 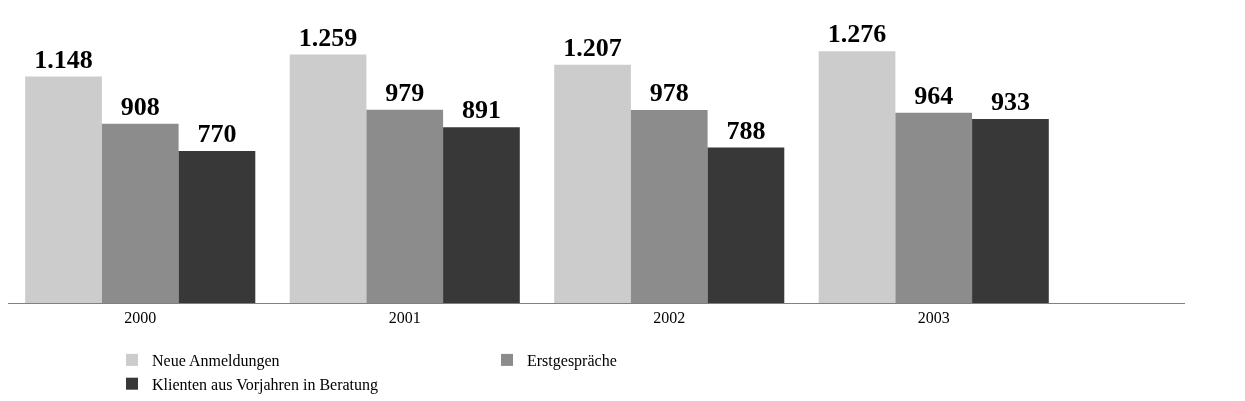 What do you see at coordinates (217, 134) in the screenshot?
I see `data-label: 770` at bounding box center [217, 134].